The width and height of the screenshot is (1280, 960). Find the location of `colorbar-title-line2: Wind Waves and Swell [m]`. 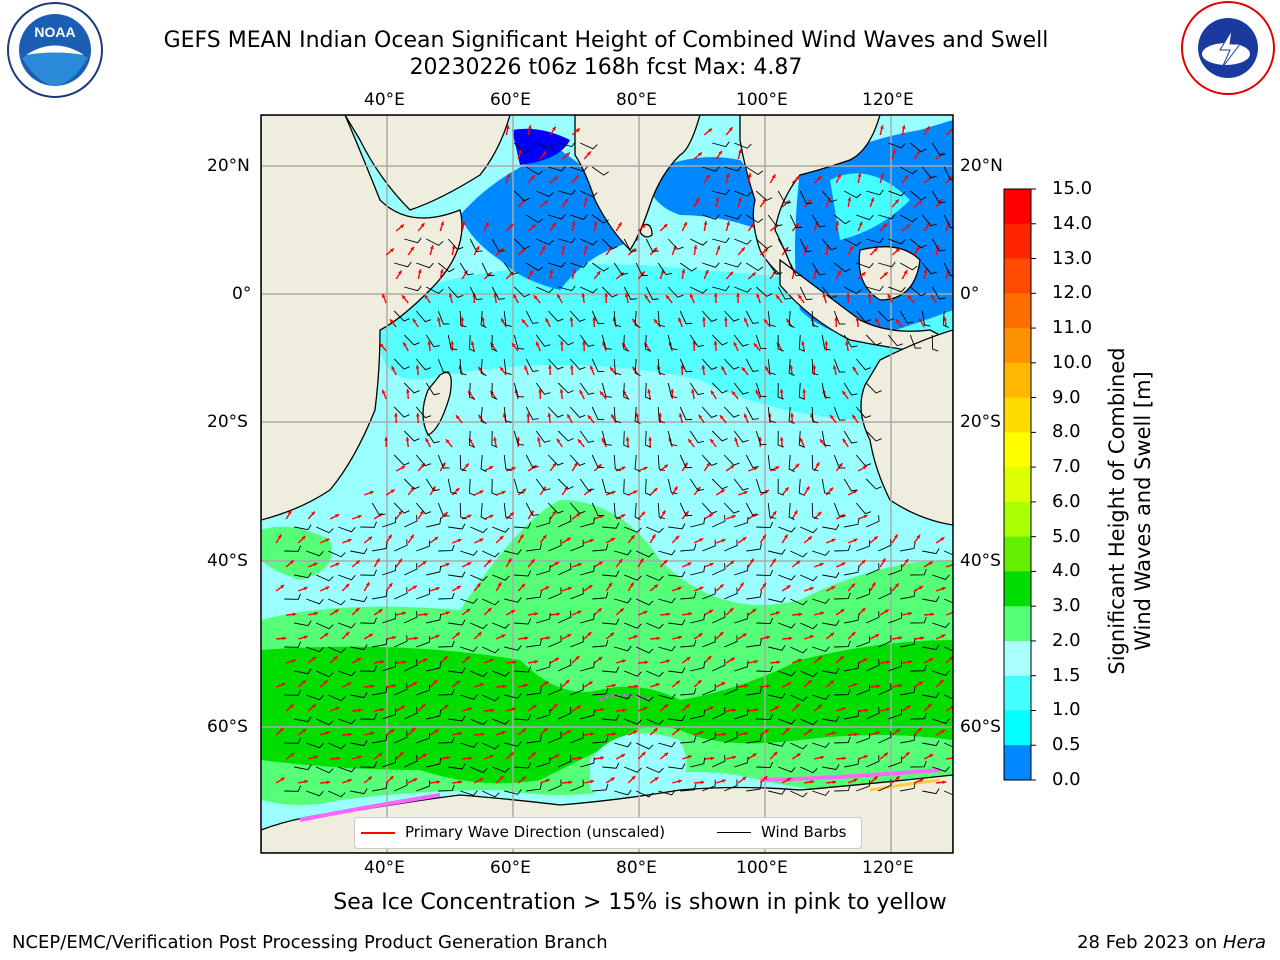

colorbar-title-line2: Wind Waves and Swell [m] is located at coordinates (1143, 511).